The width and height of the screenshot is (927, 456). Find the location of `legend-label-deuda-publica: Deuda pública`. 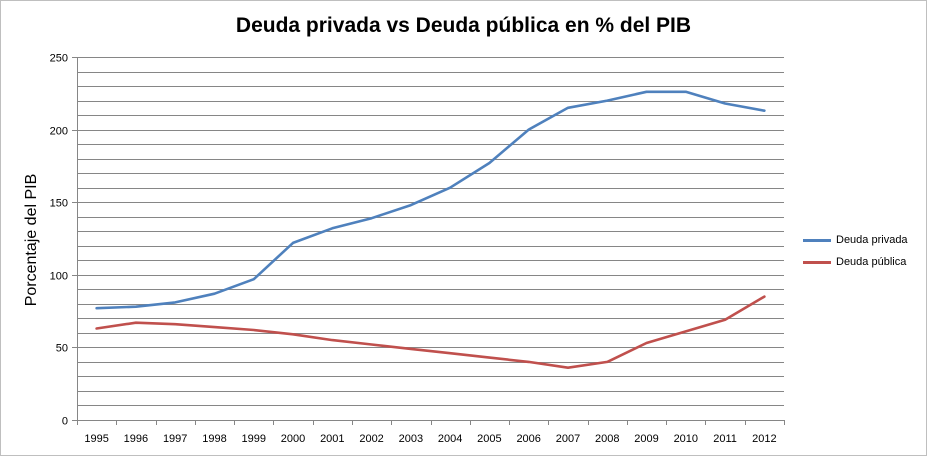

legend-label-deuda-publica: Deuda pública is located at coordinates (871, 262).